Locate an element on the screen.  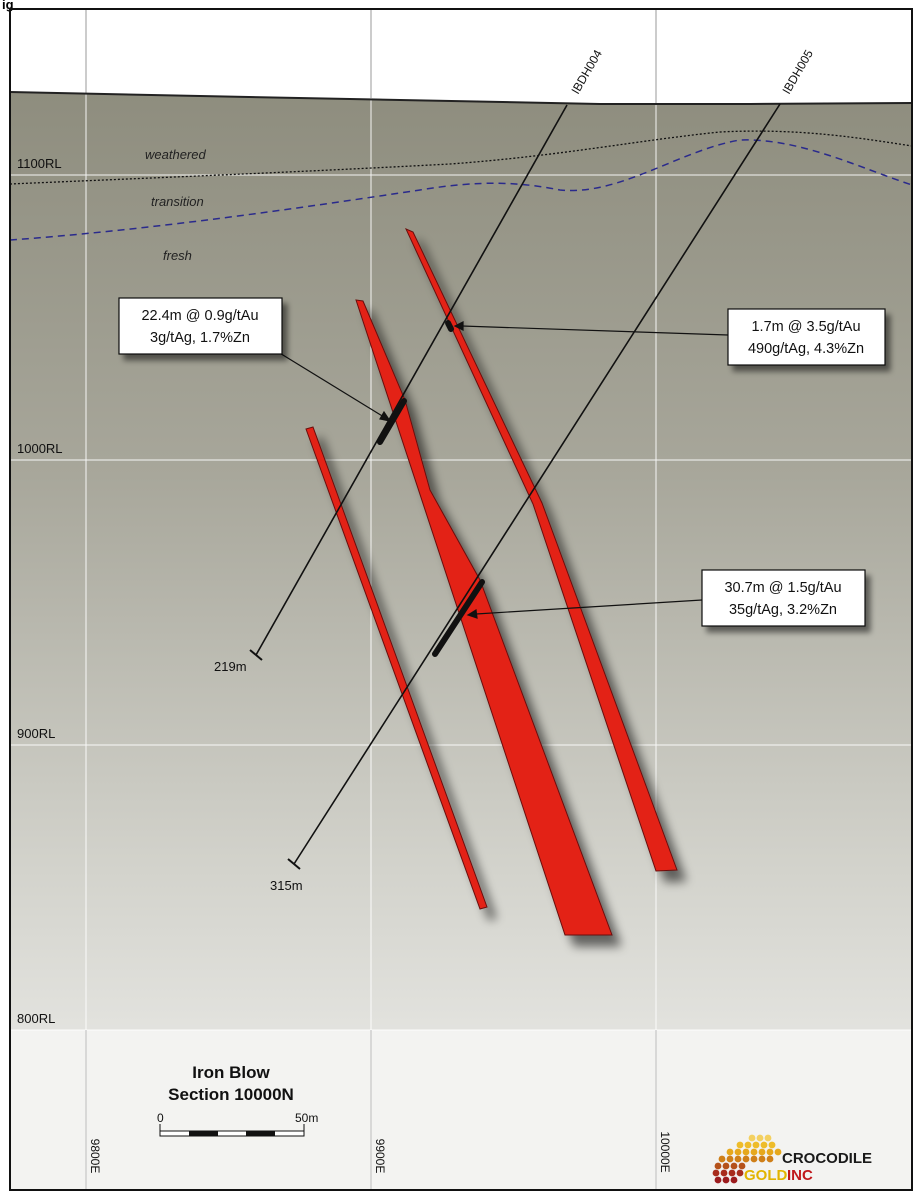
intercept-callout-3: 30.7m @ 1.5g/tAu 35g/tAg, 3.2%Zn is located at coordinates (783, 598).